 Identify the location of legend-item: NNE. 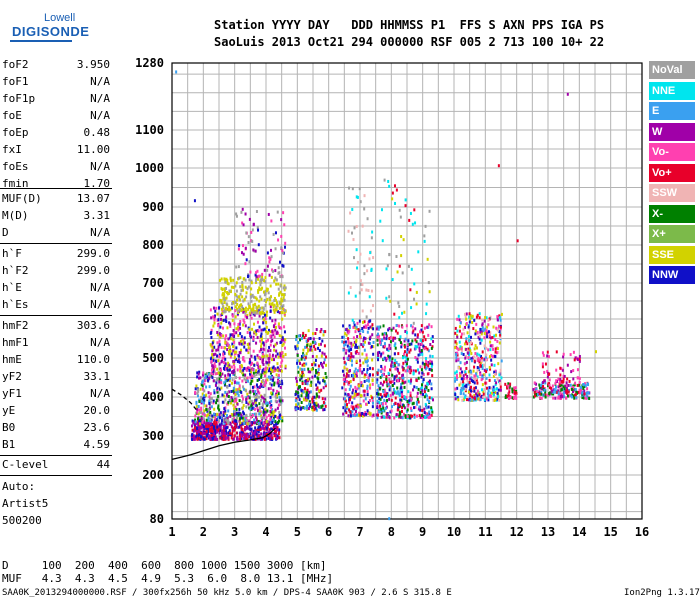
(672, 90).